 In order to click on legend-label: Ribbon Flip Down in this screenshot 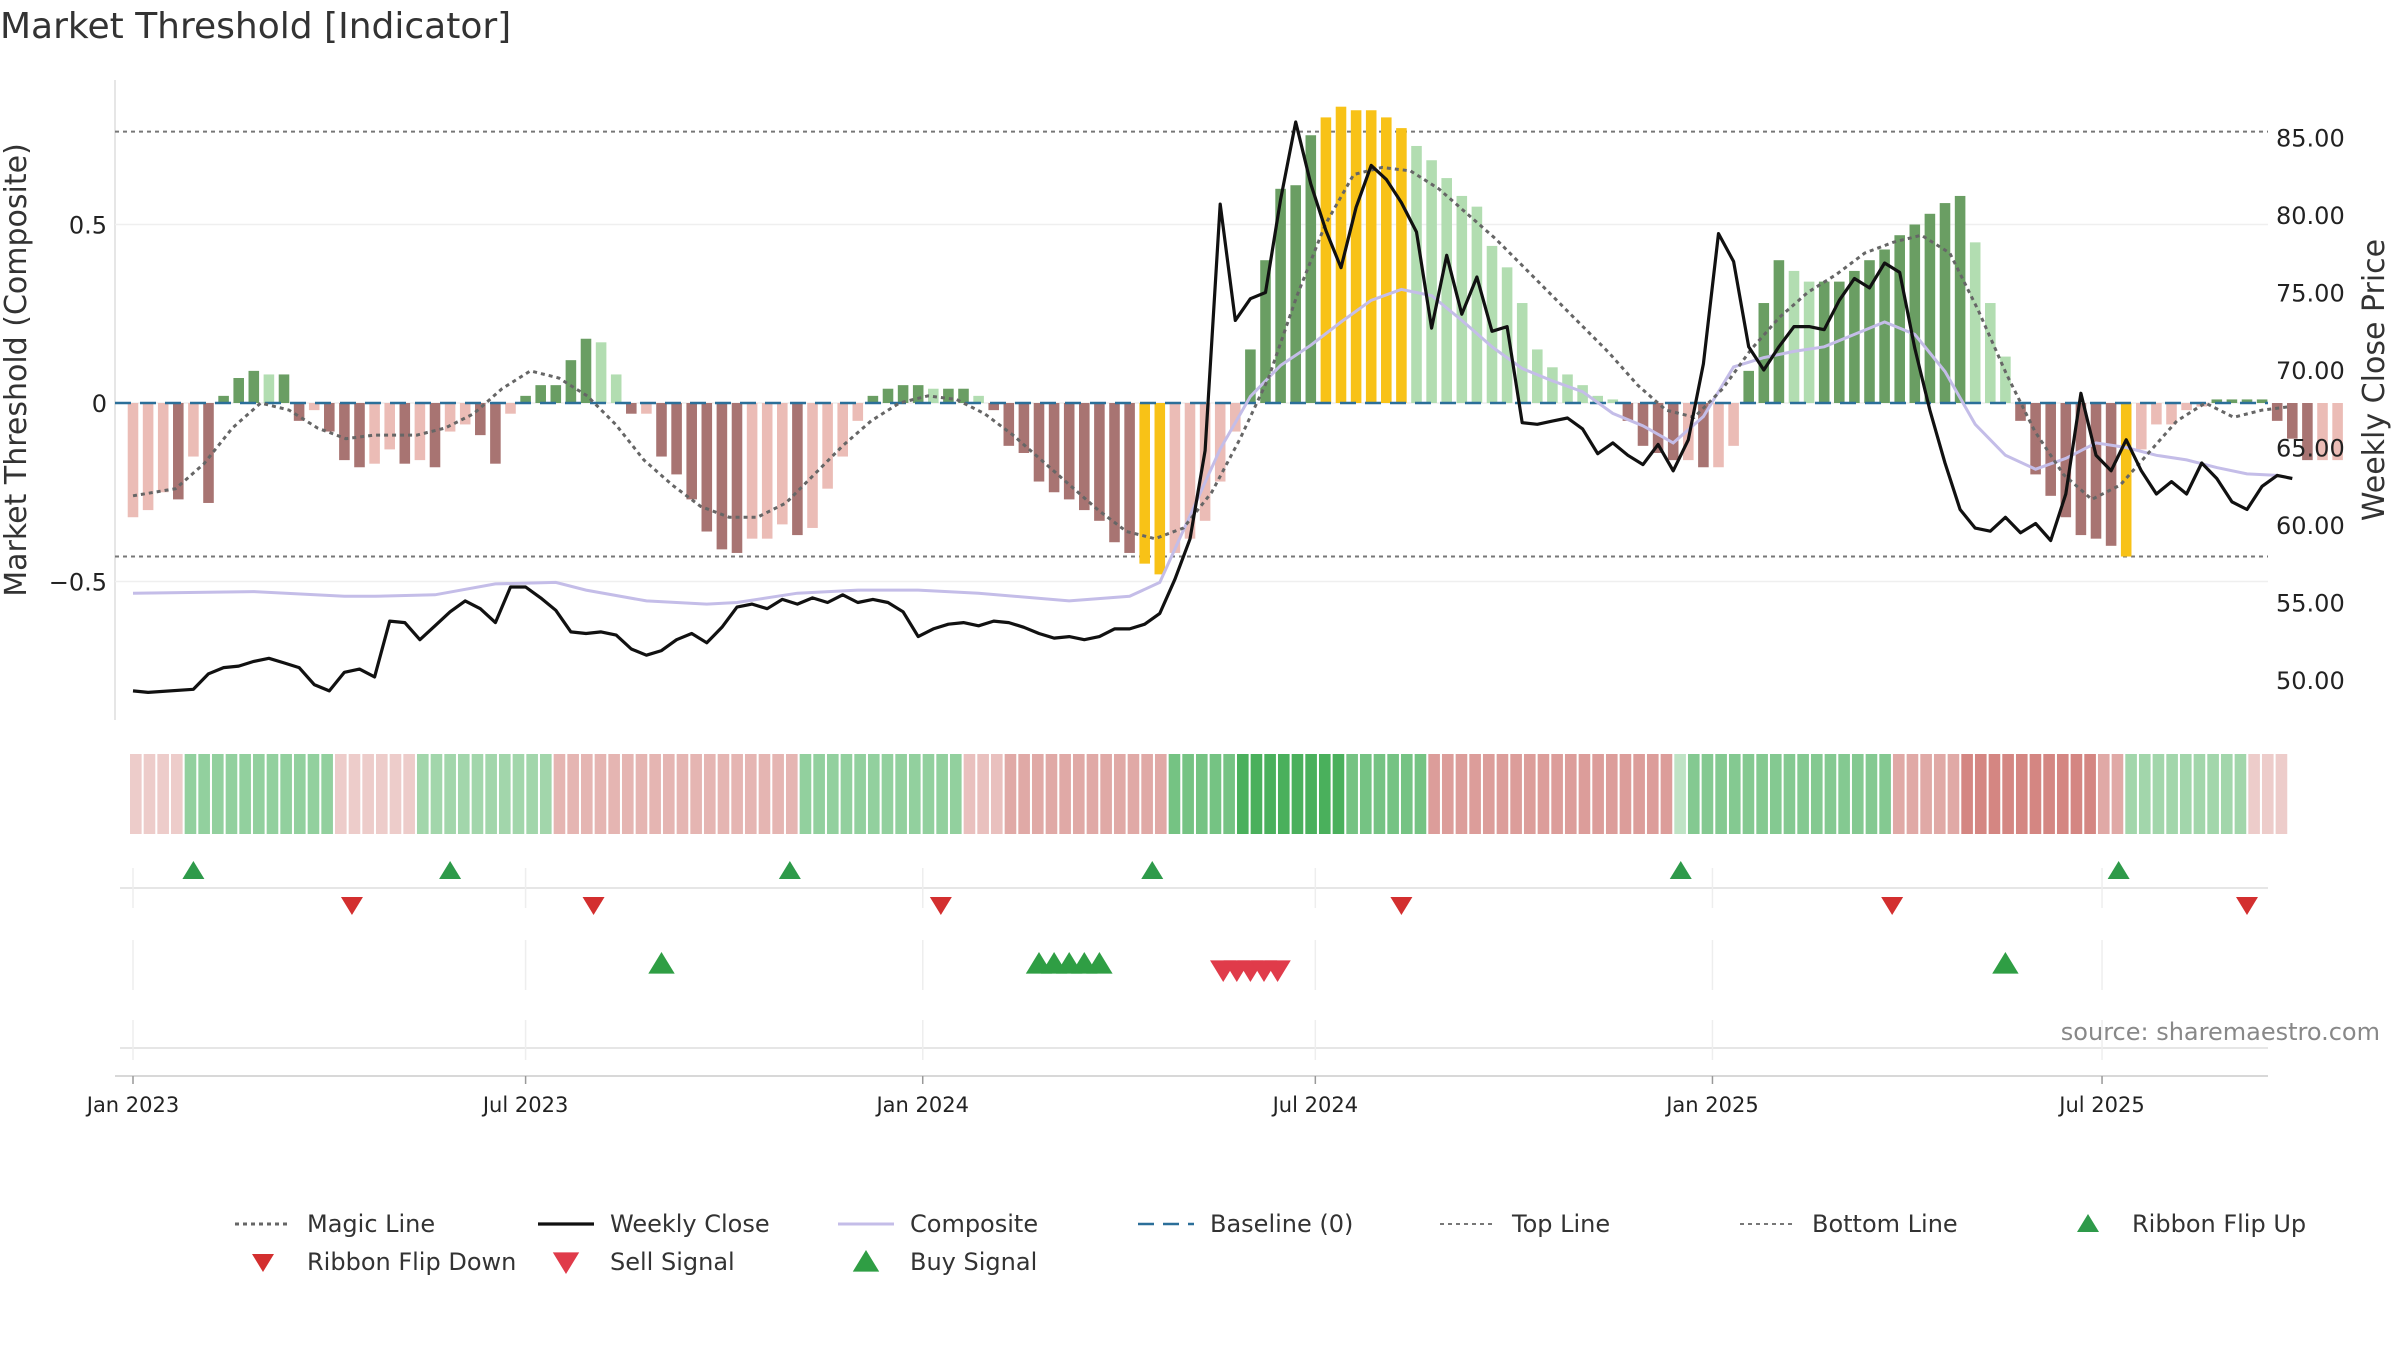, I will do `click(411, 1262)`.